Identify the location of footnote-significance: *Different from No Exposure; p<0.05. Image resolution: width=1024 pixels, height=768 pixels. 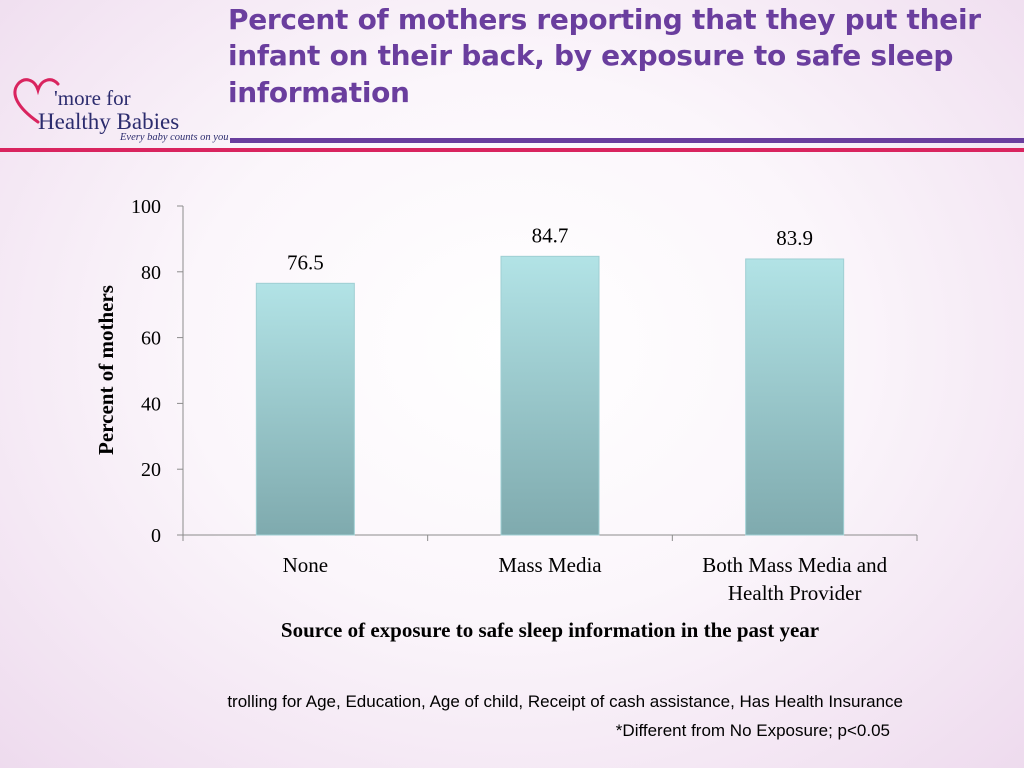
(752, 730).